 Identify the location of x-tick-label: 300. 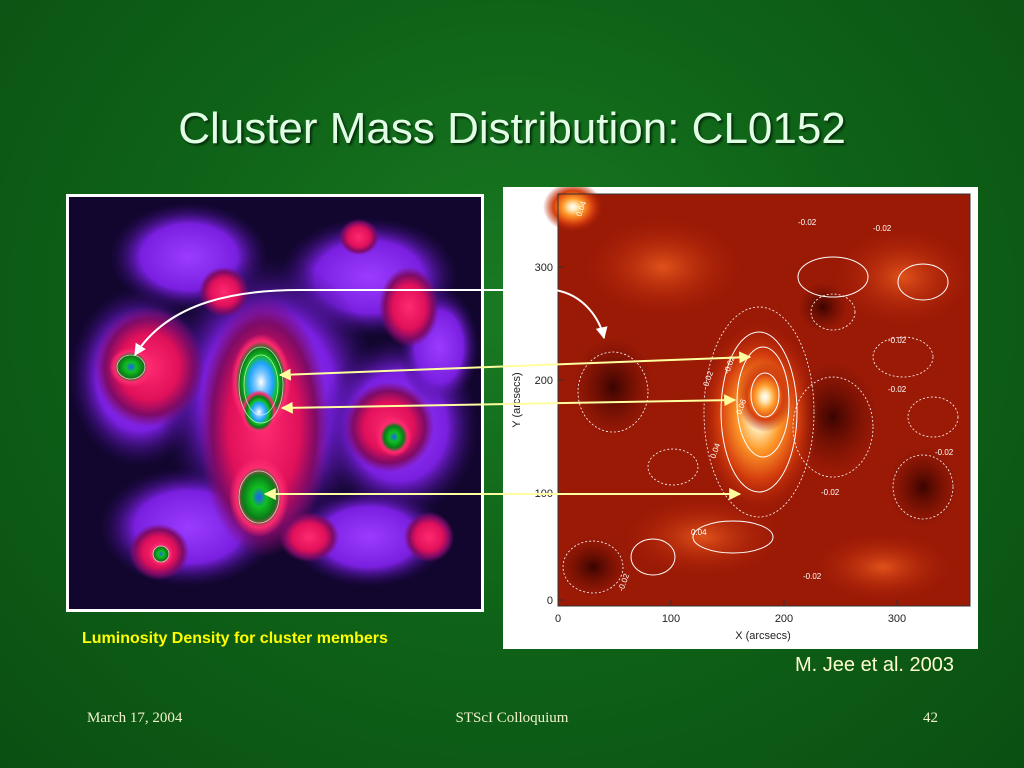
(897, 619).